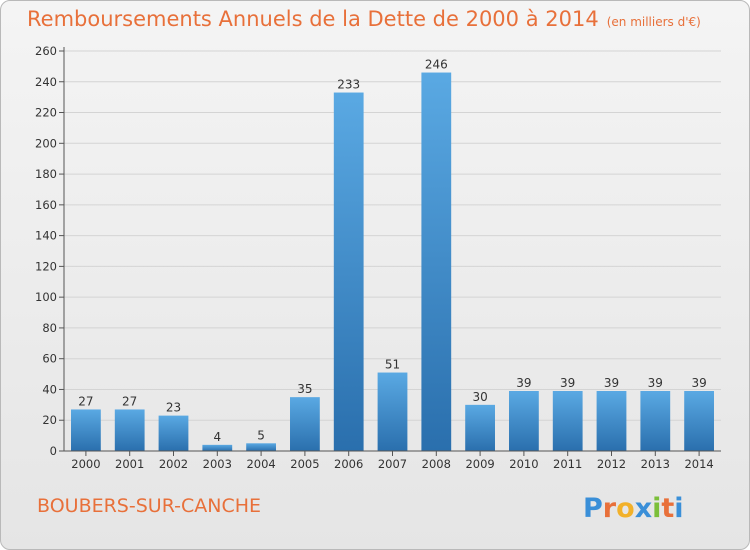 The image size is (750, 550). I want to click on y-tick-label: 200, so click(46, 143).